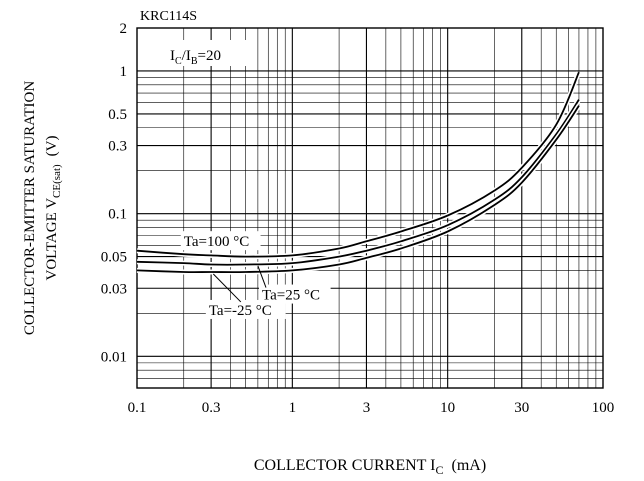 The image size is (644, 481). I want to click on condition-label: IC/IB=20, so click(195, 57).